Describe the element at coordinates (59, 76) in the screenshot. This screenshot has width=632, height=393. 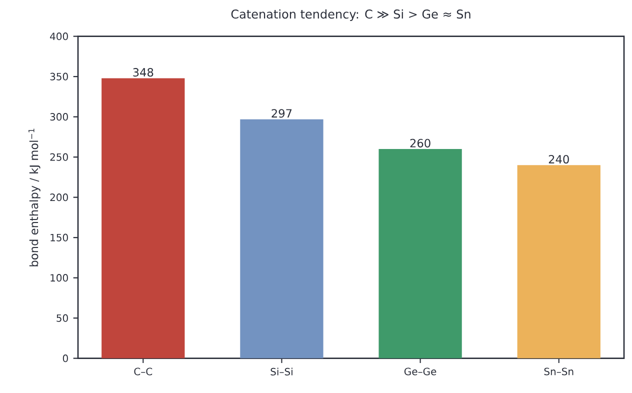
I see `y-tick-label: 350` at that location.